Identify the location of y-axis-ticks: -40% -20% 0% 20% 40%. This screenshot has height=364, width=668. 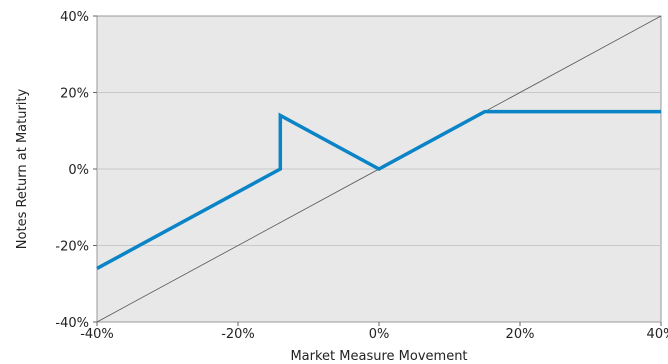
(76, 170).